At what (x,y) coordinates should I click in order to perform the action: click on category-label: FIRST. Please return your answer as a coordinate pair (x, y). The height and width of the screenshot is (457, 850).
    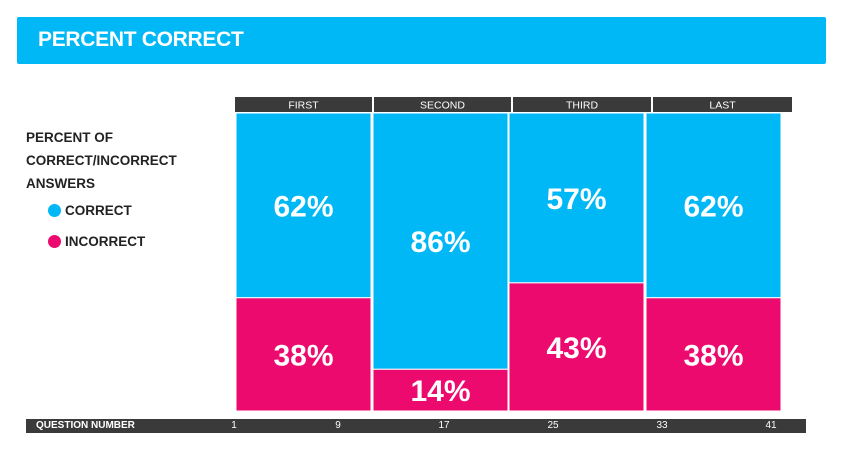
    Looking at the image, I should click on (303, 106).